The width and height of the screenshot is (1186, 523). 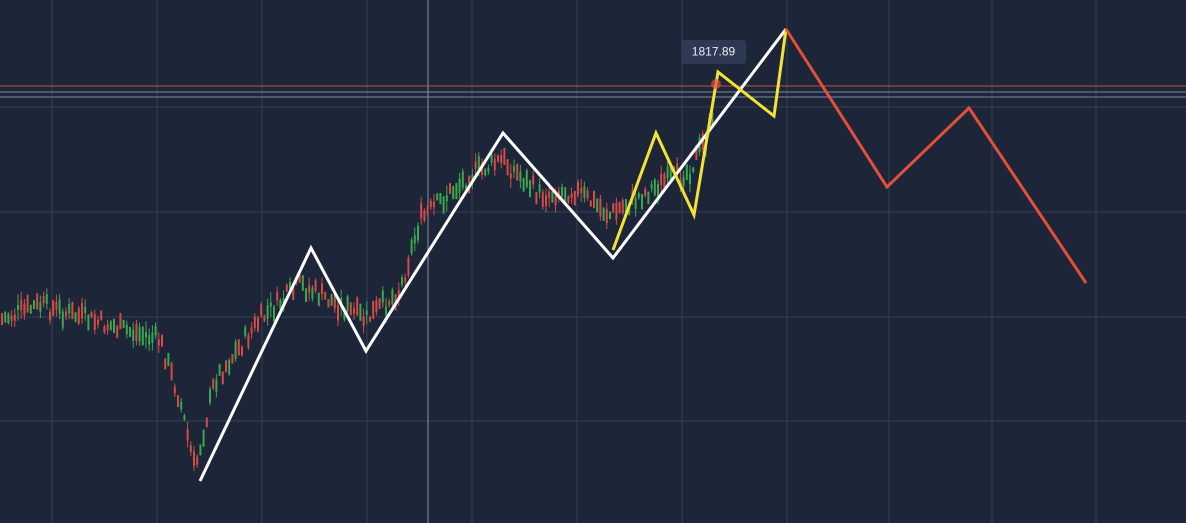 What do you see at coordinates (699, 139) in the screenshot?
I see `sub-wave-line` at bounding box center [699, 139].